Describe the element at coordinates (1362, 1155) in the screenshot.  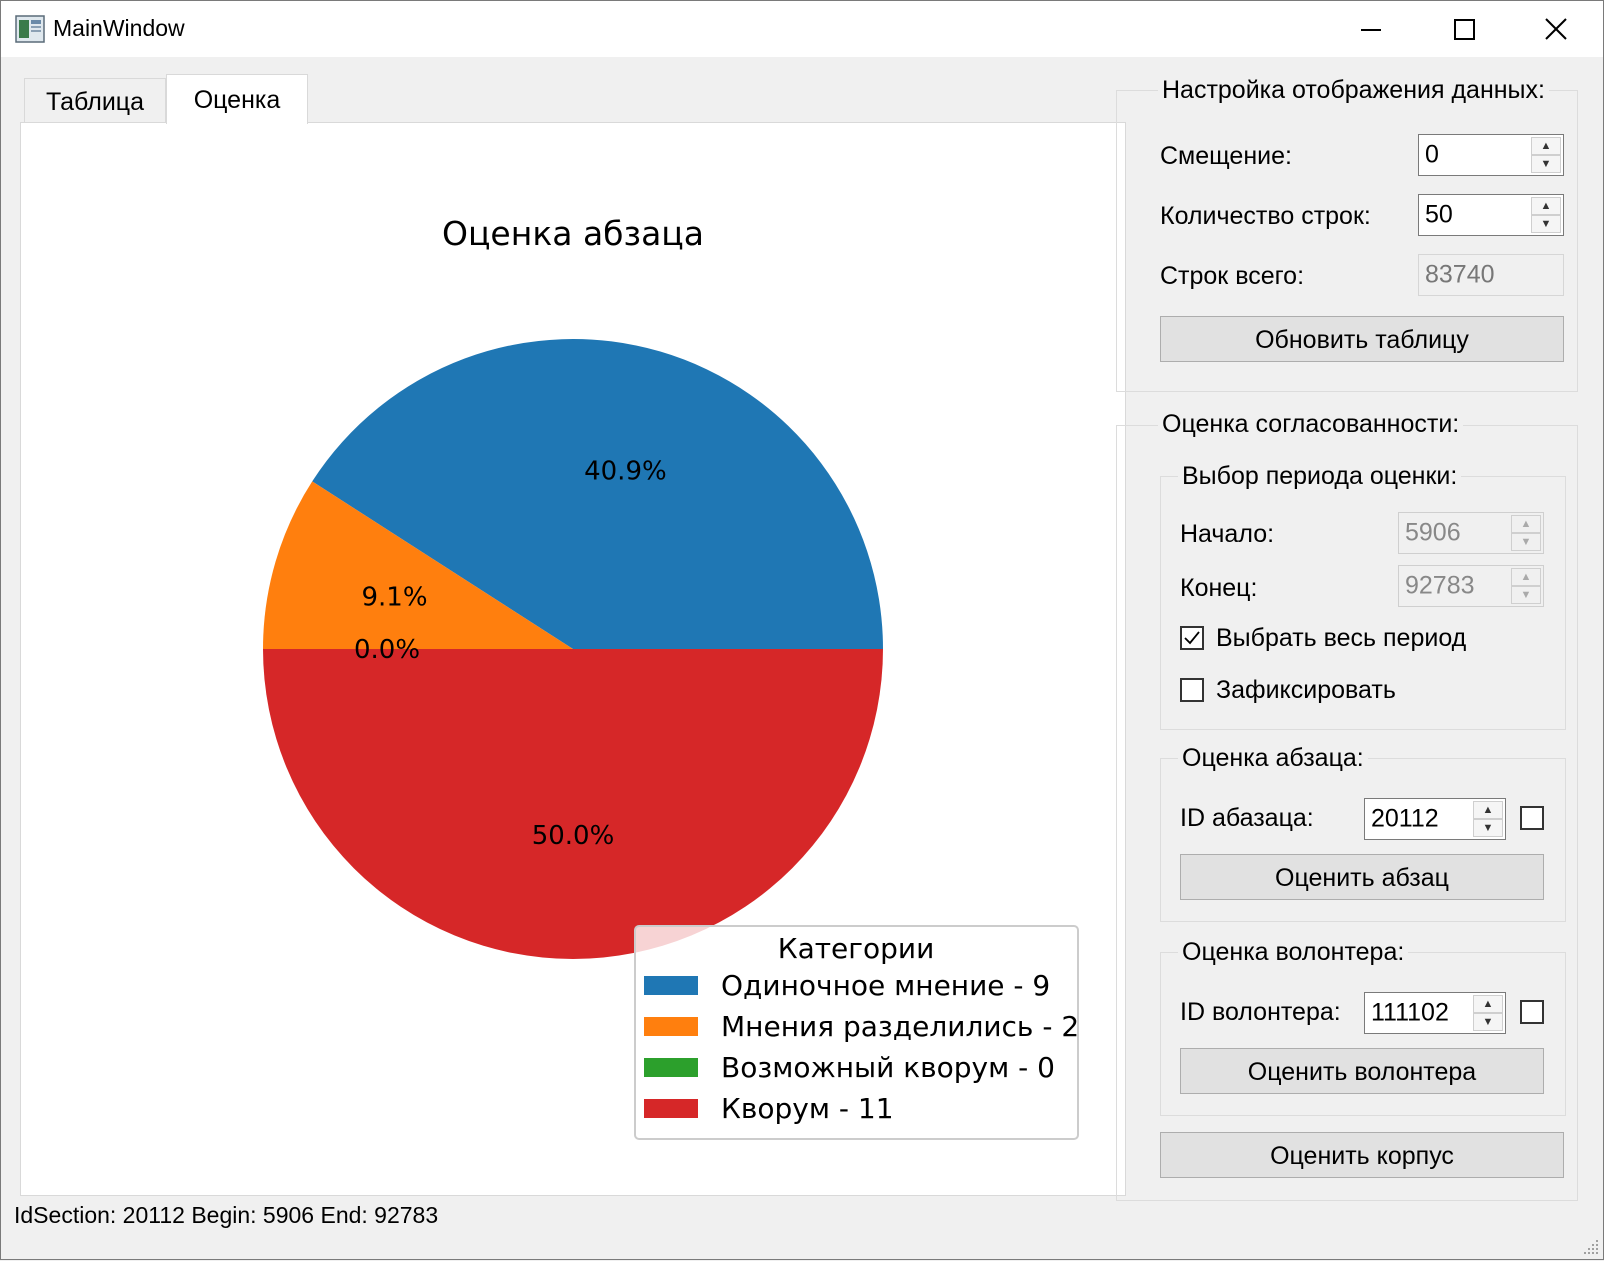
I see `evaluate-corpus-button: Оценить корпус` at that location.